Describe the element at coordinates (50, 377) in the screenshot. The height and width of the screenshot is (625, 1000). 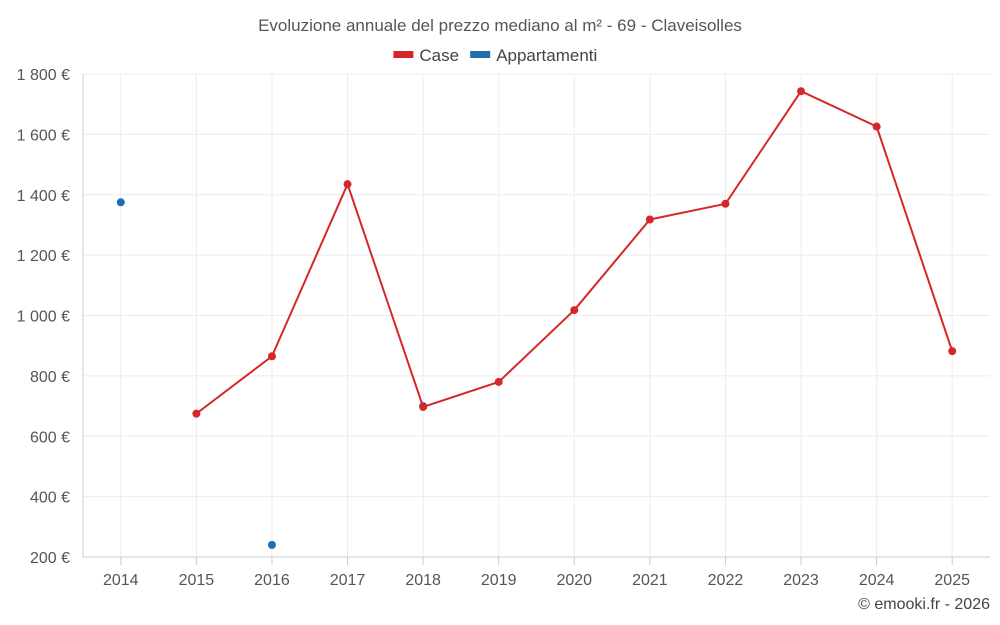
I see `y-tick-label: 800 €` at that location.